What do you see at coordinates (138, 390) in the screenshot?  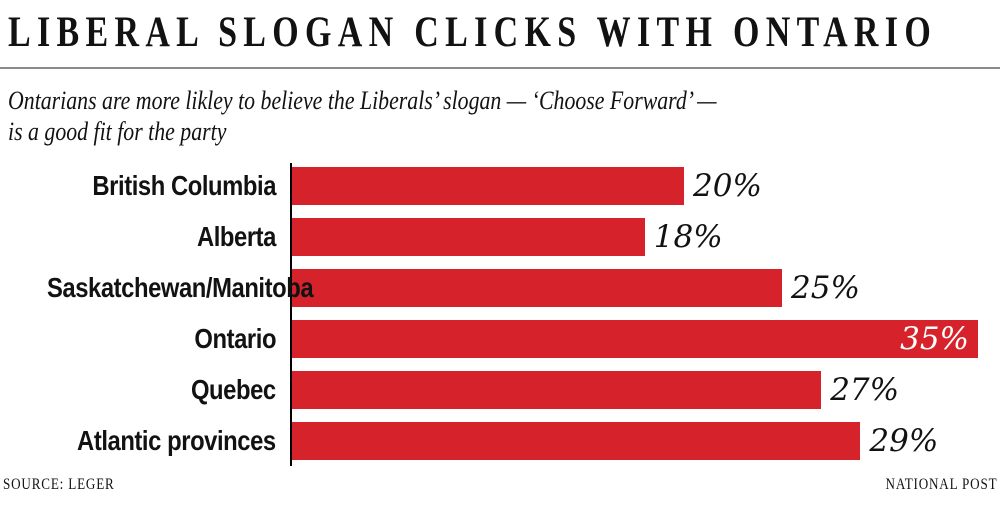 I see `category-label: Quebec` at bounding box center [138, 390].